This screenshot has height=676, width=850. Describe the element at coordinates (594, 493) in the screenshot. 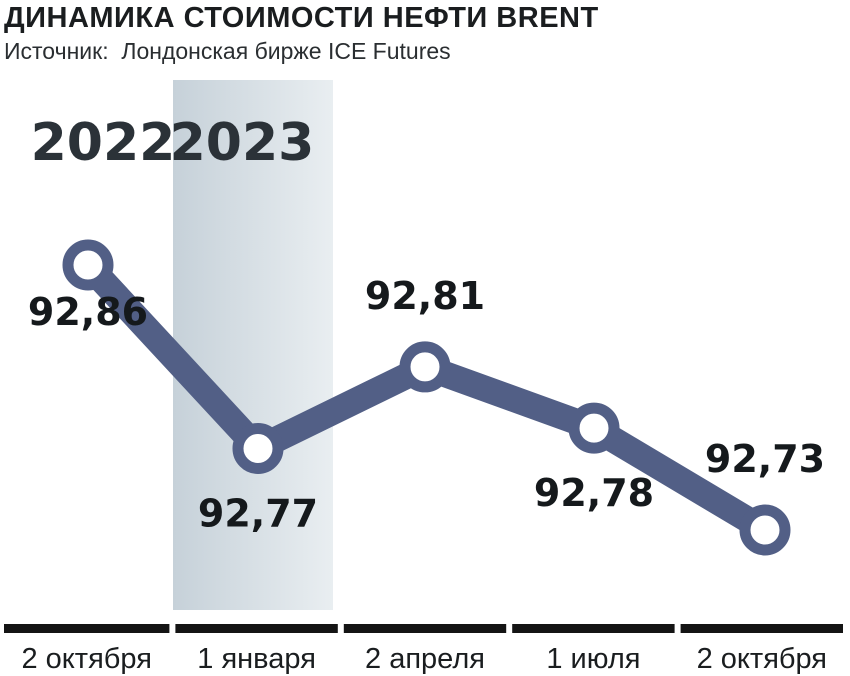

I see `data-label-3: 92,78` at that location.